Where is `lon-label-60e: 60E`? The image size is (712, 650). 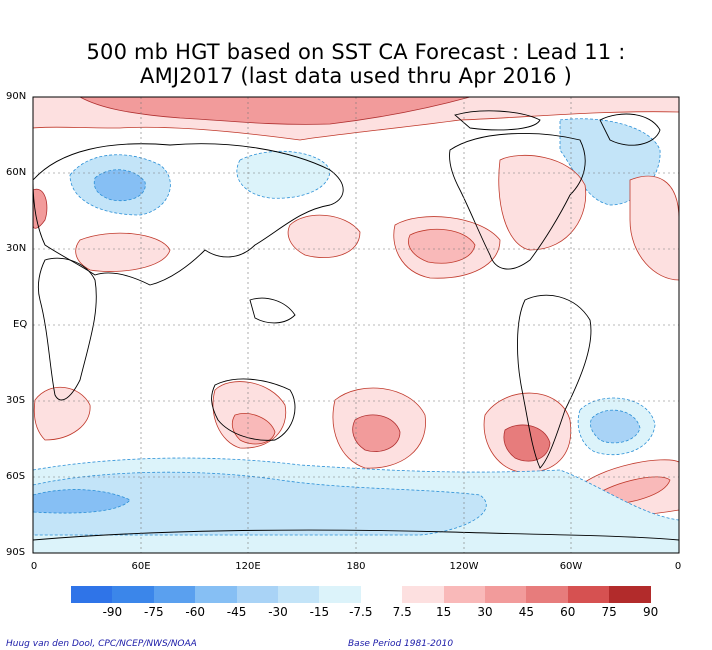 lon-label-60e: 60E is located at coordinates (141, 566).